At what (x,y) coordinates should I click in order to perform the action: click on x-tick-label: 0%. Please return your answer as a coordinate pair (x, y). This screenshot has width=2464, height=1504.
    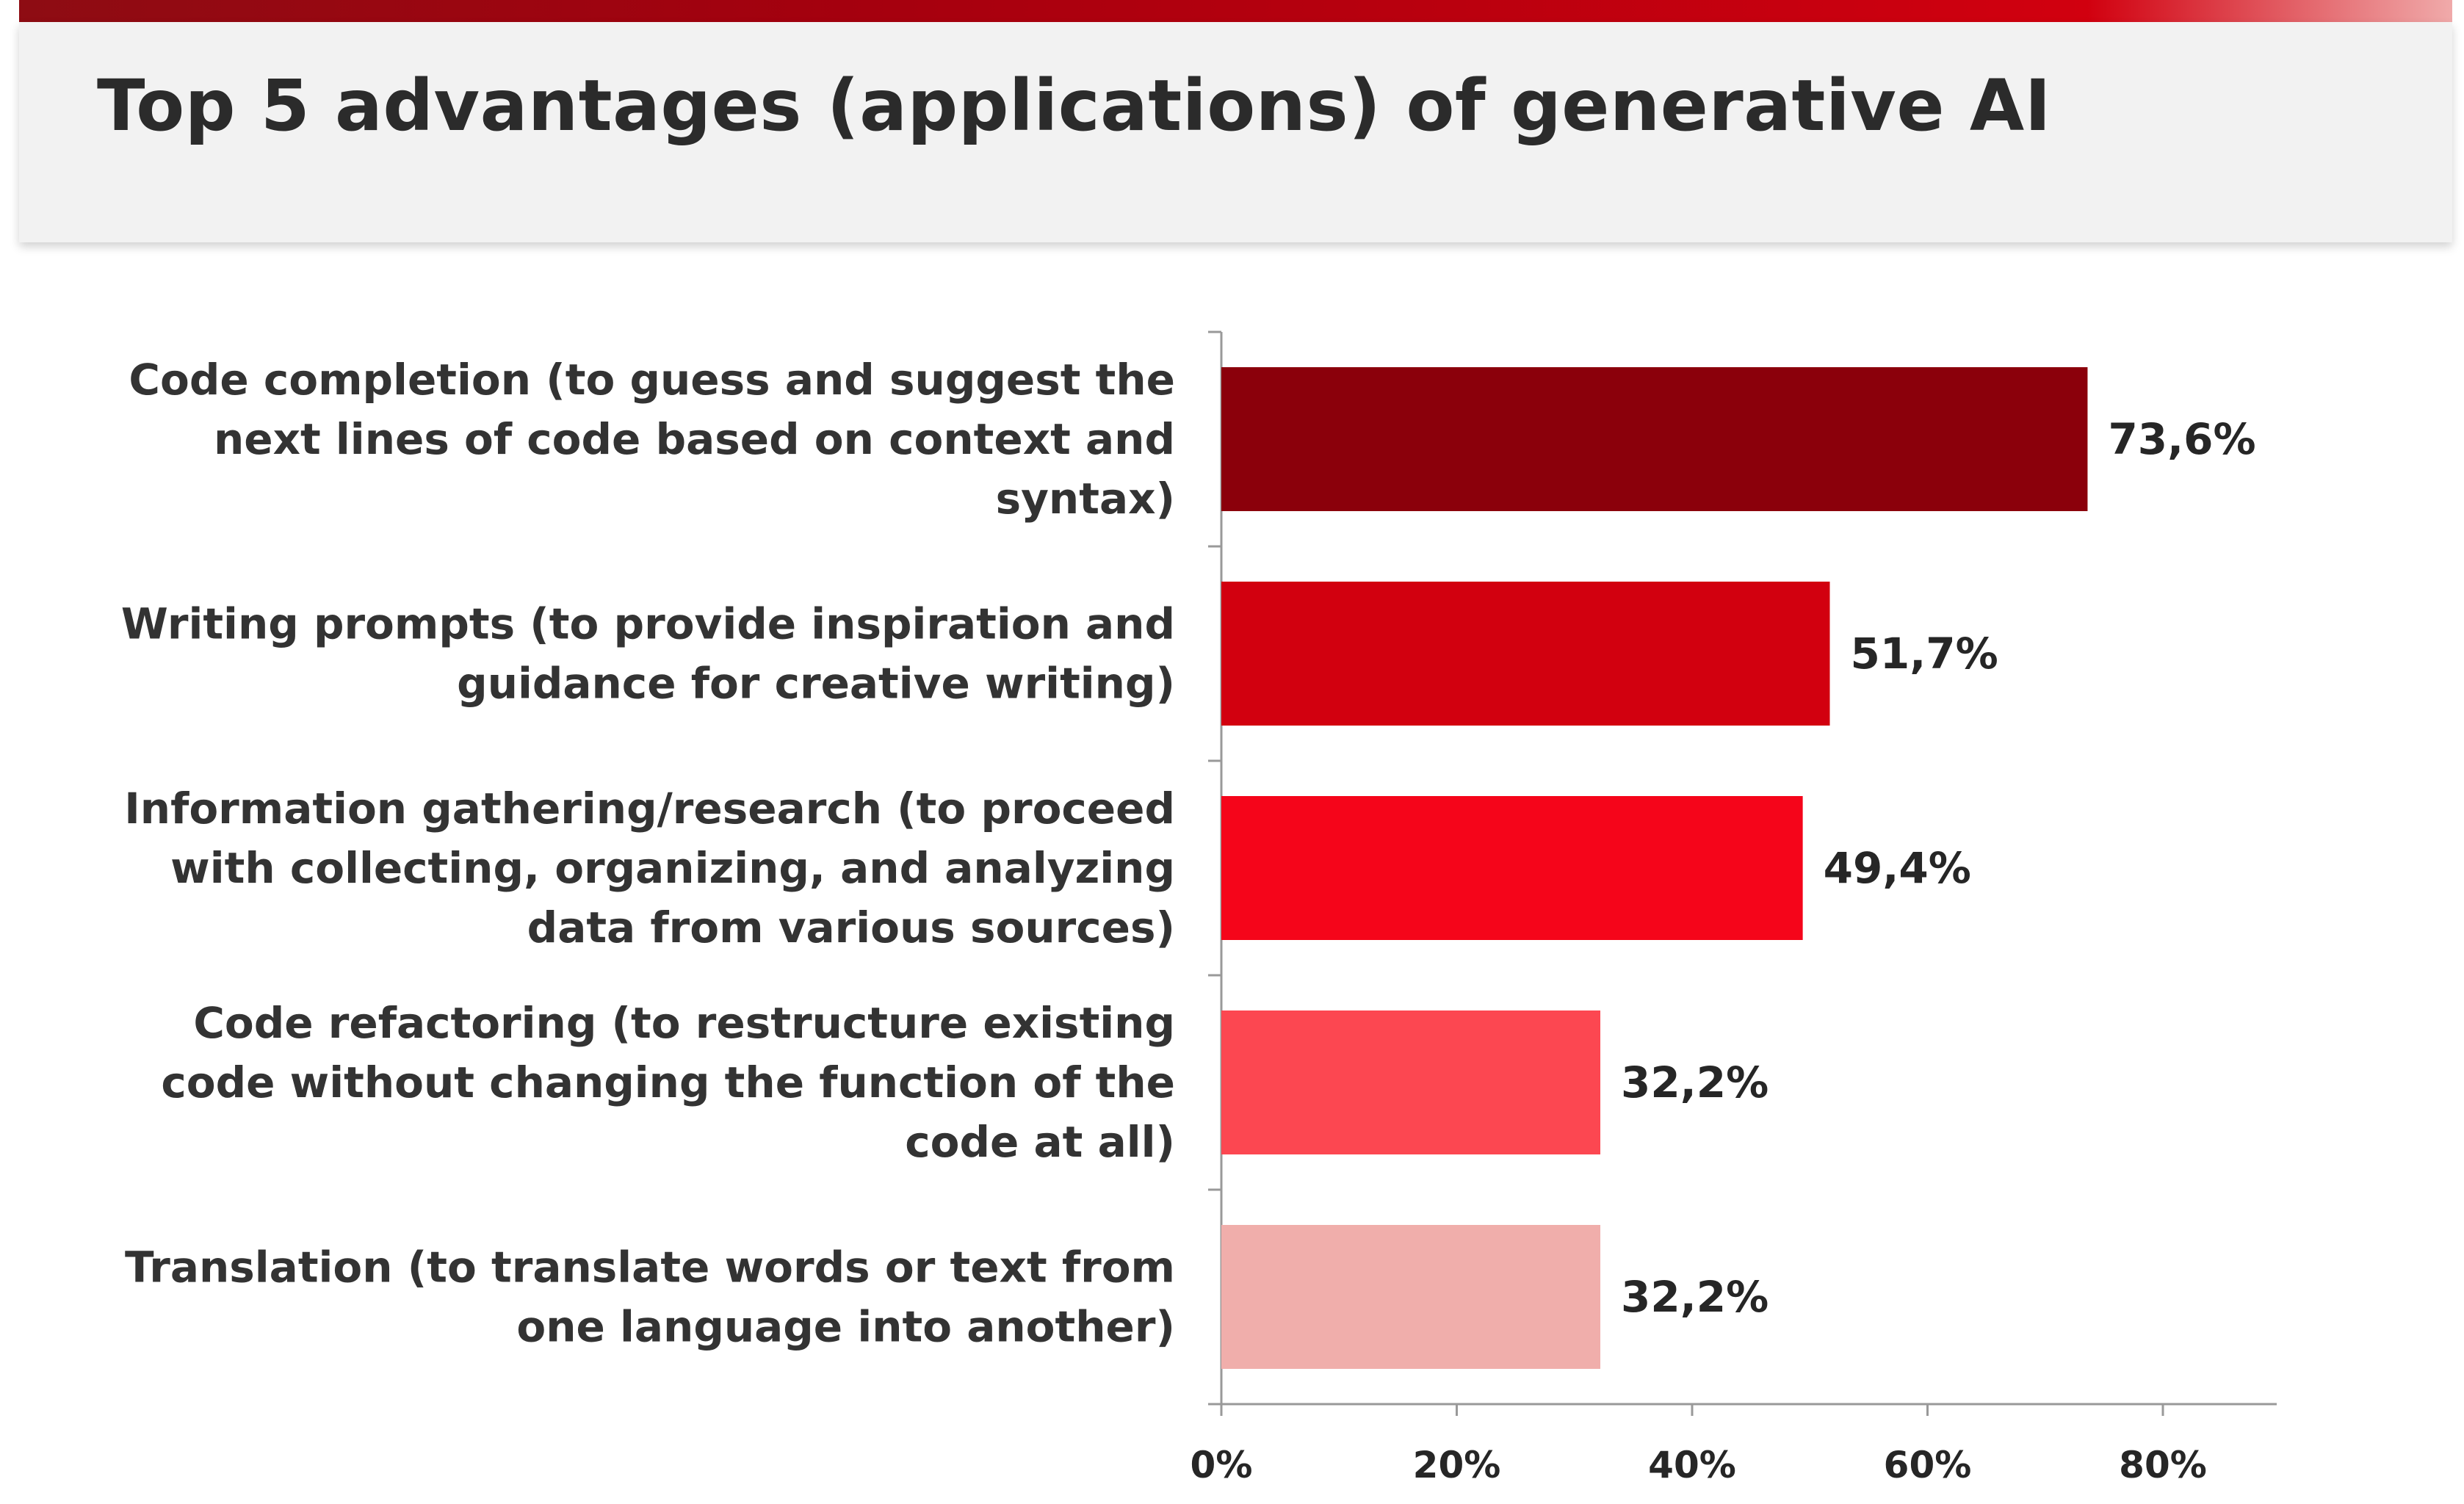
    Looking at the image, I should click on (1222, 1465).